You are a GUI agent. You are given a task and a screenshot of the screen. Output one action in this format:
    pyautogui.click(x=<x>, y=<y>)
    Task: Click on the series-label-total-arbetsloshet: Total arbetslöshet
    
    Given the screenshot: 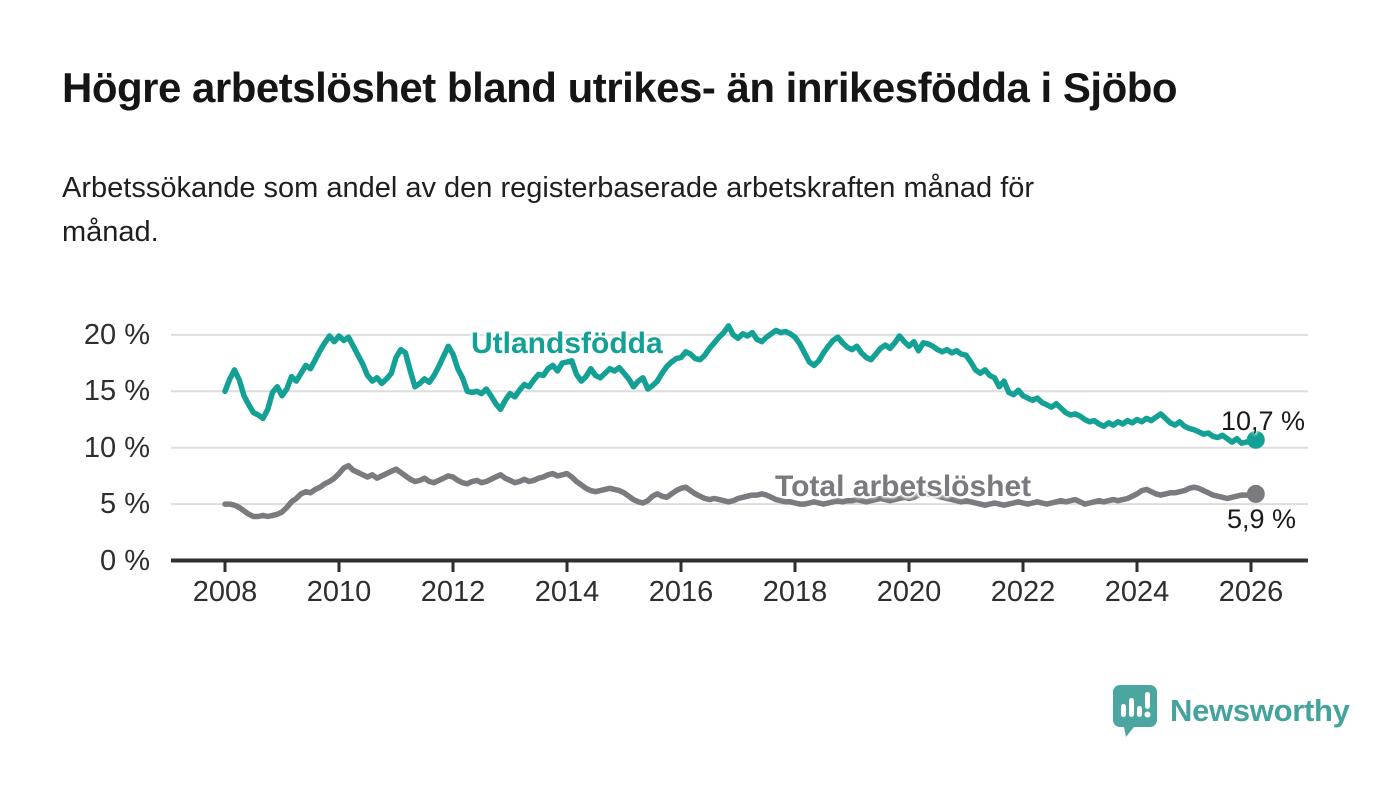 What is the action you would take?
    pyautogui.click(x=903, y=486)
    